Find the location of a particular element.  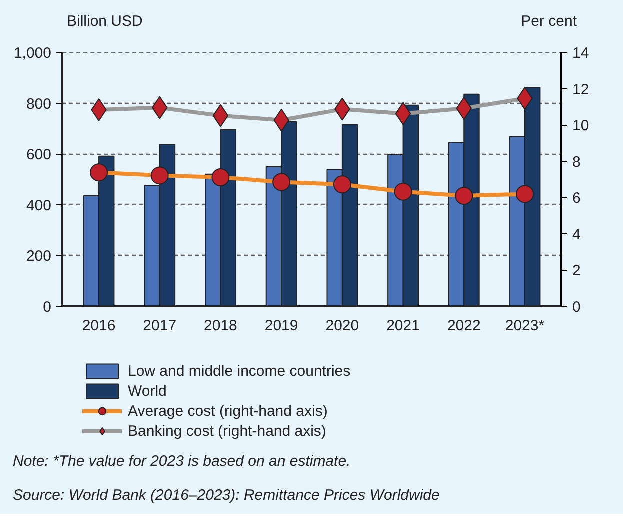

legend-label: Banking cost (right-hand axis) is located at coordinates (227, 431).